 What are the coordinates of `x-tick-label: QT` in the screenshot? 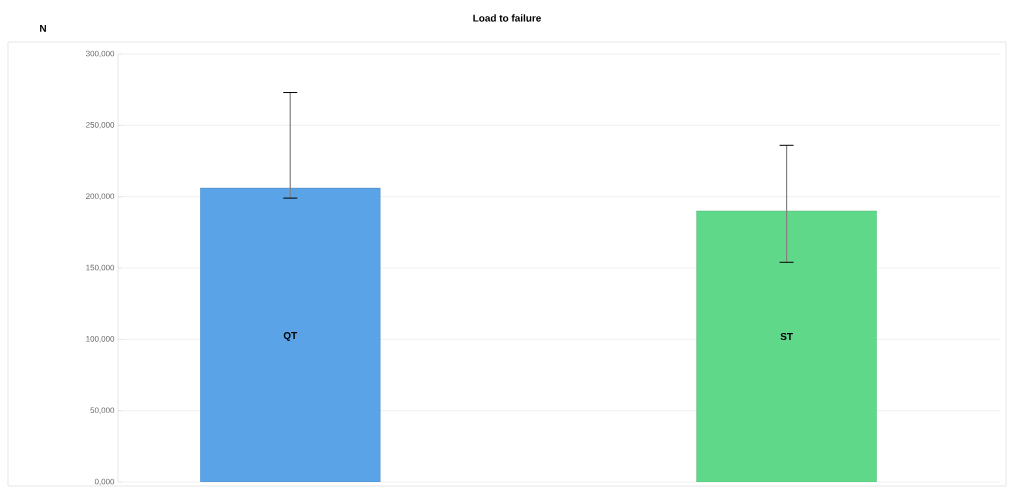 It's located at (290, 336).